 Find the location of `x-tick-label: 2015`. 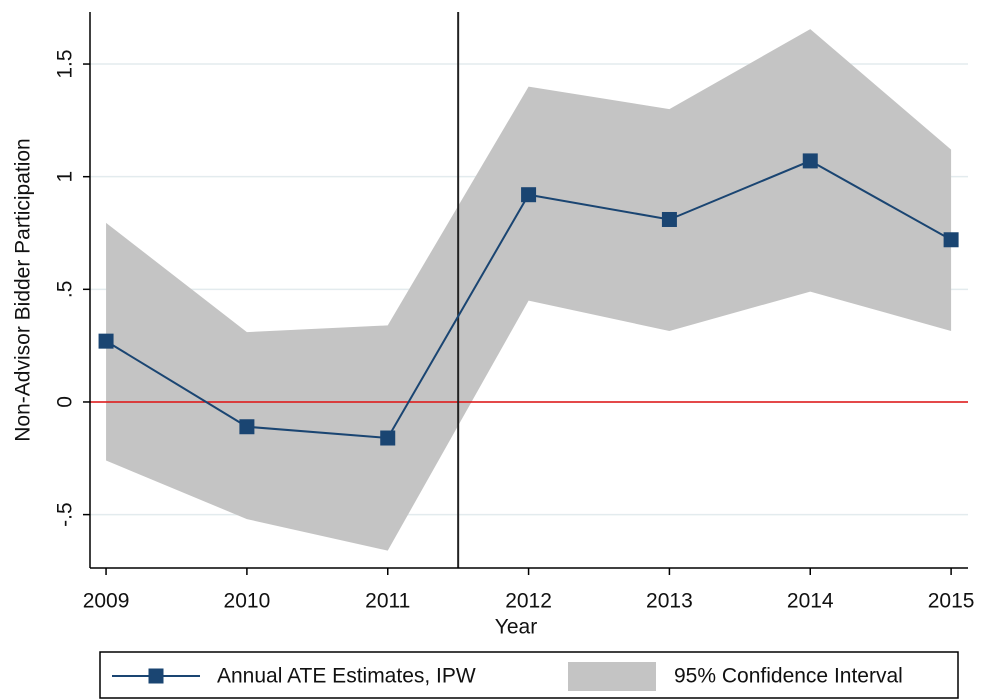

x-tick-label: 2015 is located at coordinates (951, 601).